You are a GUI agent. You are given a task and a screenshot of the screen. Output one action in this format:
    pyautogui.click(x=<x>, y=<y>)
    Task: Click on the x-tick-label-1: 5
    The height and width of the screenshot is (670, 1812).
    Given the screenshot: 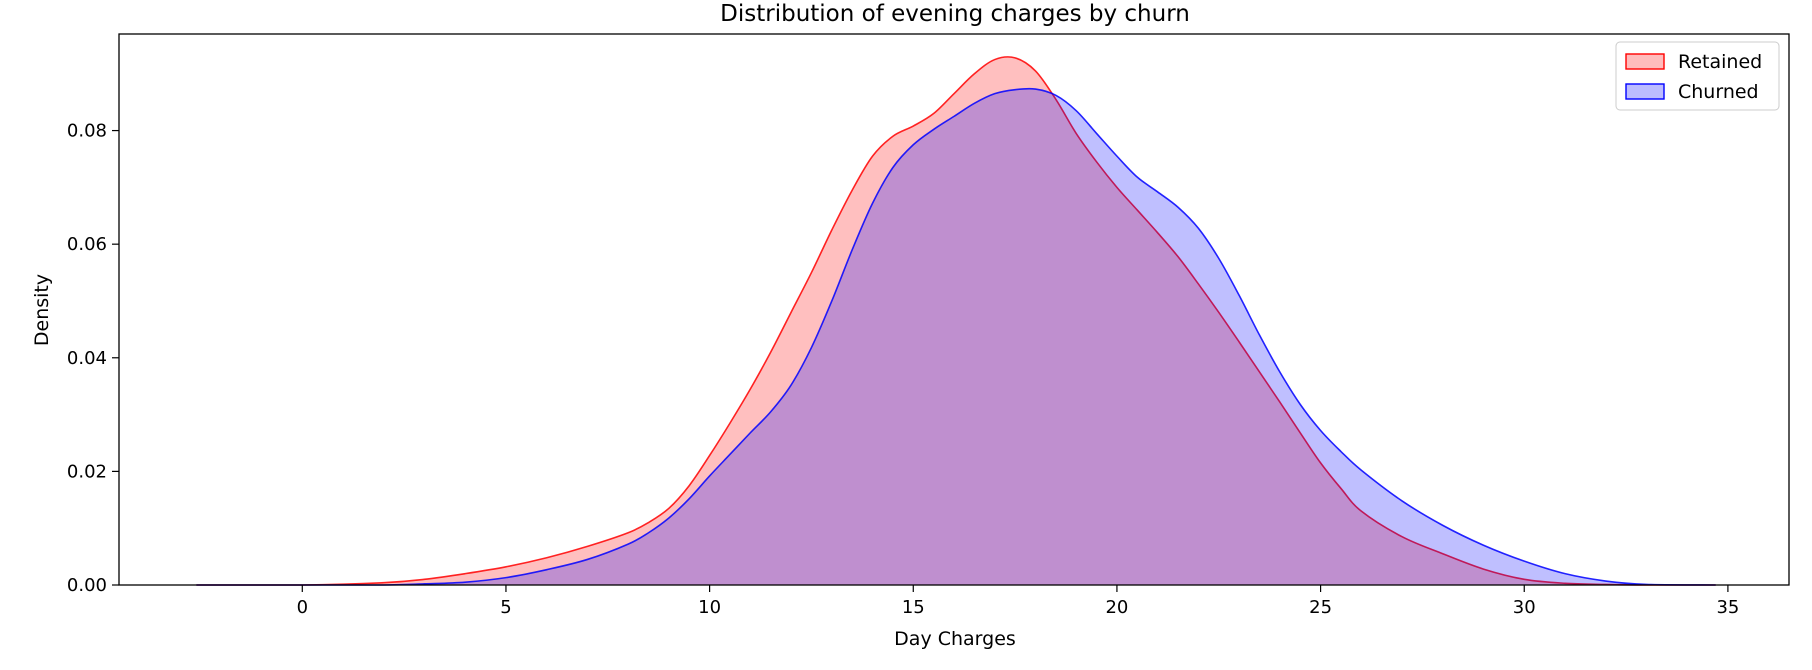 What is the action you would take?
    pyautogui.click(x=505, y=607)
    